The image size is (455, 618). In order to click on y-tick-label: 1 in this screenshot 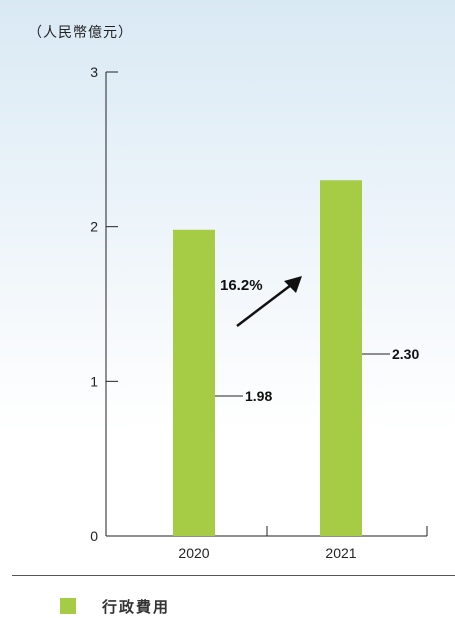, I will do `click(94, 381)`.